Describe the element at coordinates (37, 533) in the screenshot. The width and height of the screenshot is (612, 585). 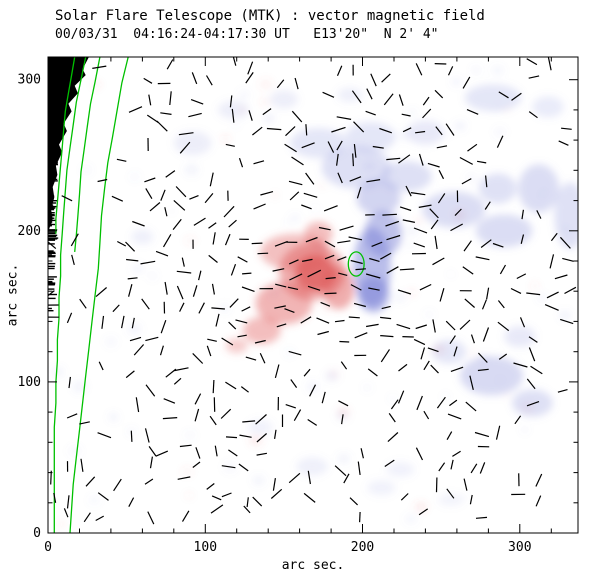
I see `y-tick-label: 0` at that location.